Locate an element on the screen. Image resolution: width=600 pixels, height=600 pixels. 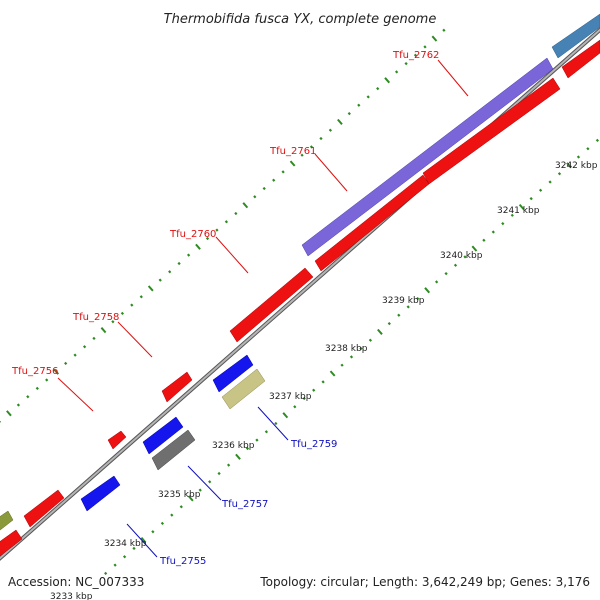
gene-tfu-2759-blue is located at coordinates (233, 373).